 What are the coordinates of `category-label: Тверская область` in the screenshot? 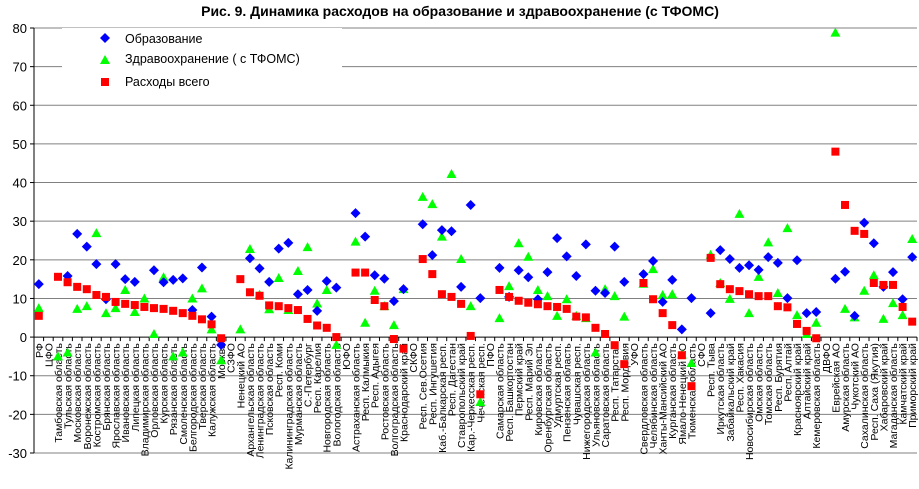 It's located at (203, 386).